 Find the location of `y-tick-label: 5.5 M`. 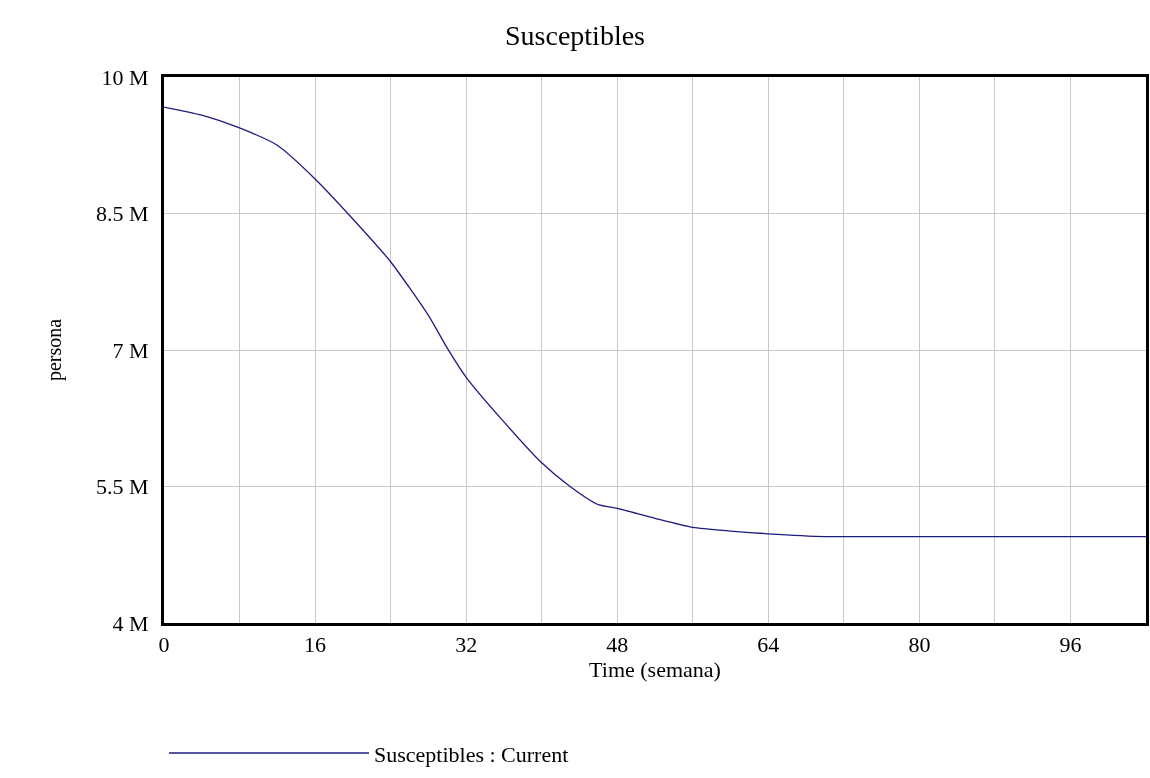

y-tick-label: 5.5 M is located at coordinates (122, 487).